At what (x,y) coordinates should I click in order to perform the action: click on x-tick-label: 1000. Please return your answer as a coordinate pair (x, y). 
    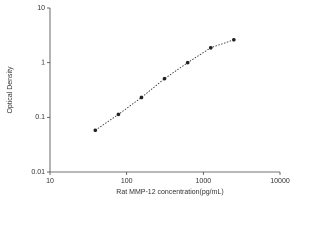
    Looking at the image, I should click on (204, 181).